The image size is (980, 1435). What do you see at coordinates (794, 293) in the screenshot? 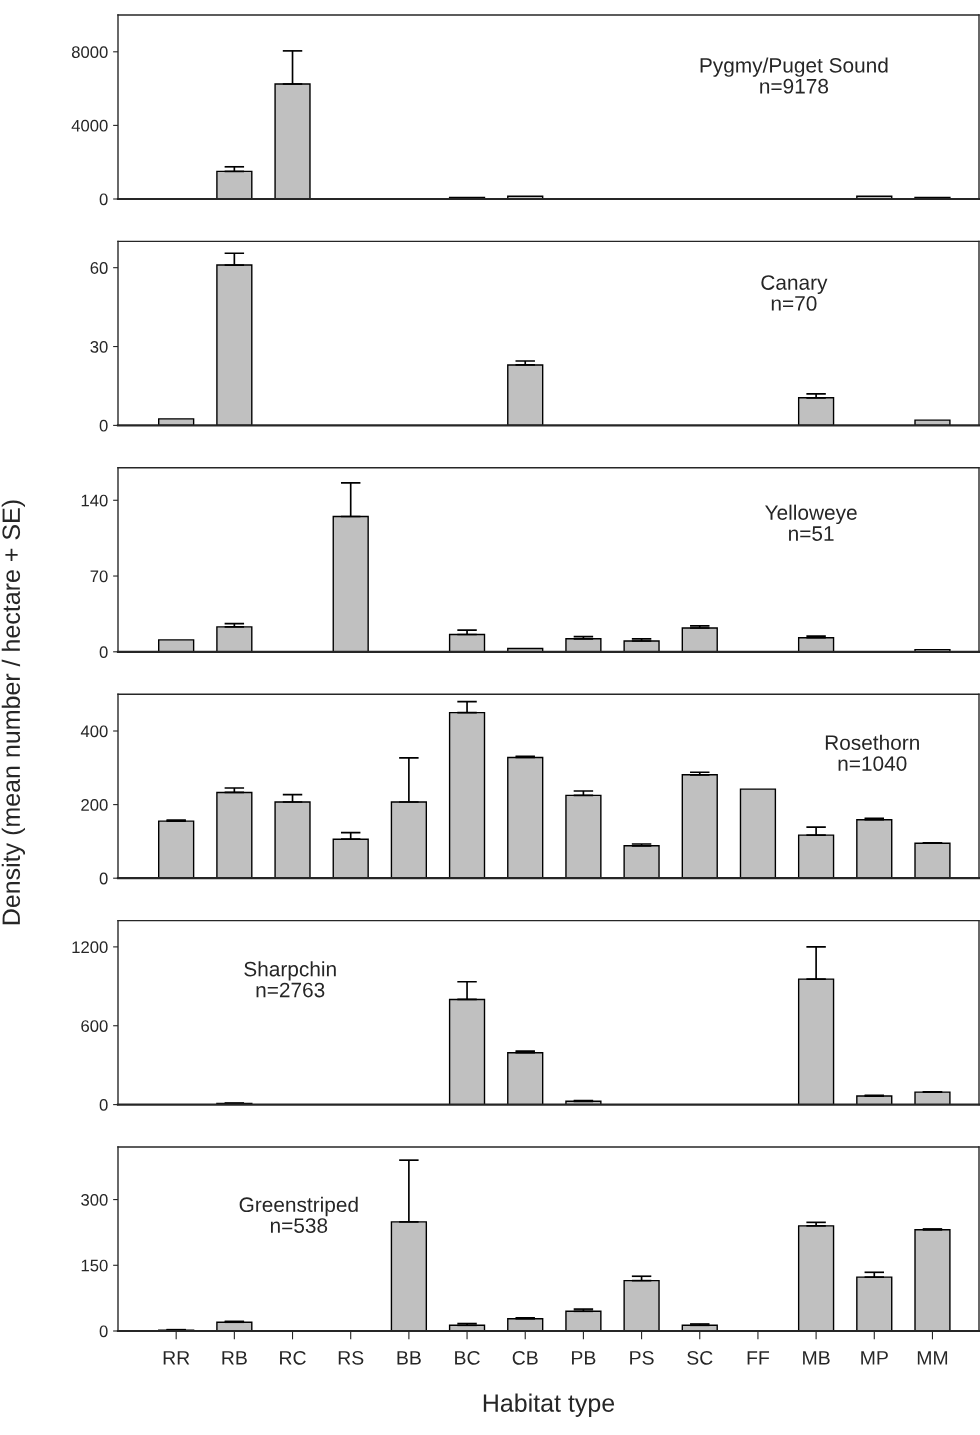
I see `annotation: Canary n=70` at bounding box center [794, 293].